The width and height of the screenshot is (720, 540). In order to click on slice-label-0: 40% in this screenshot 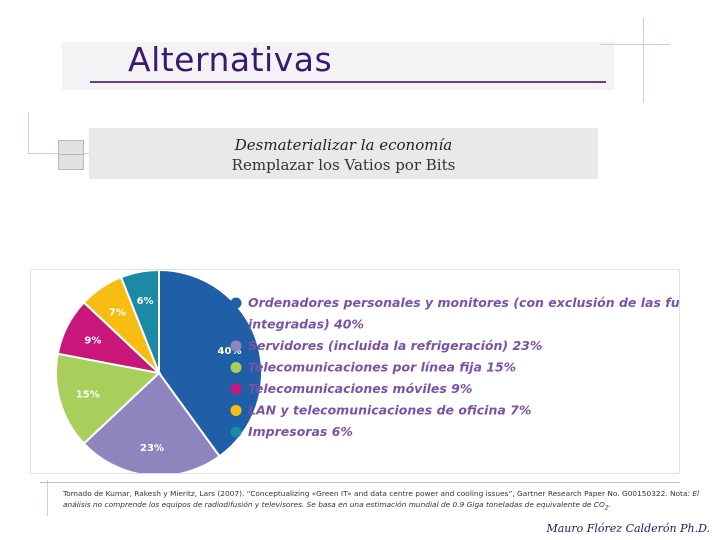, I will do `click(230, 351)`.